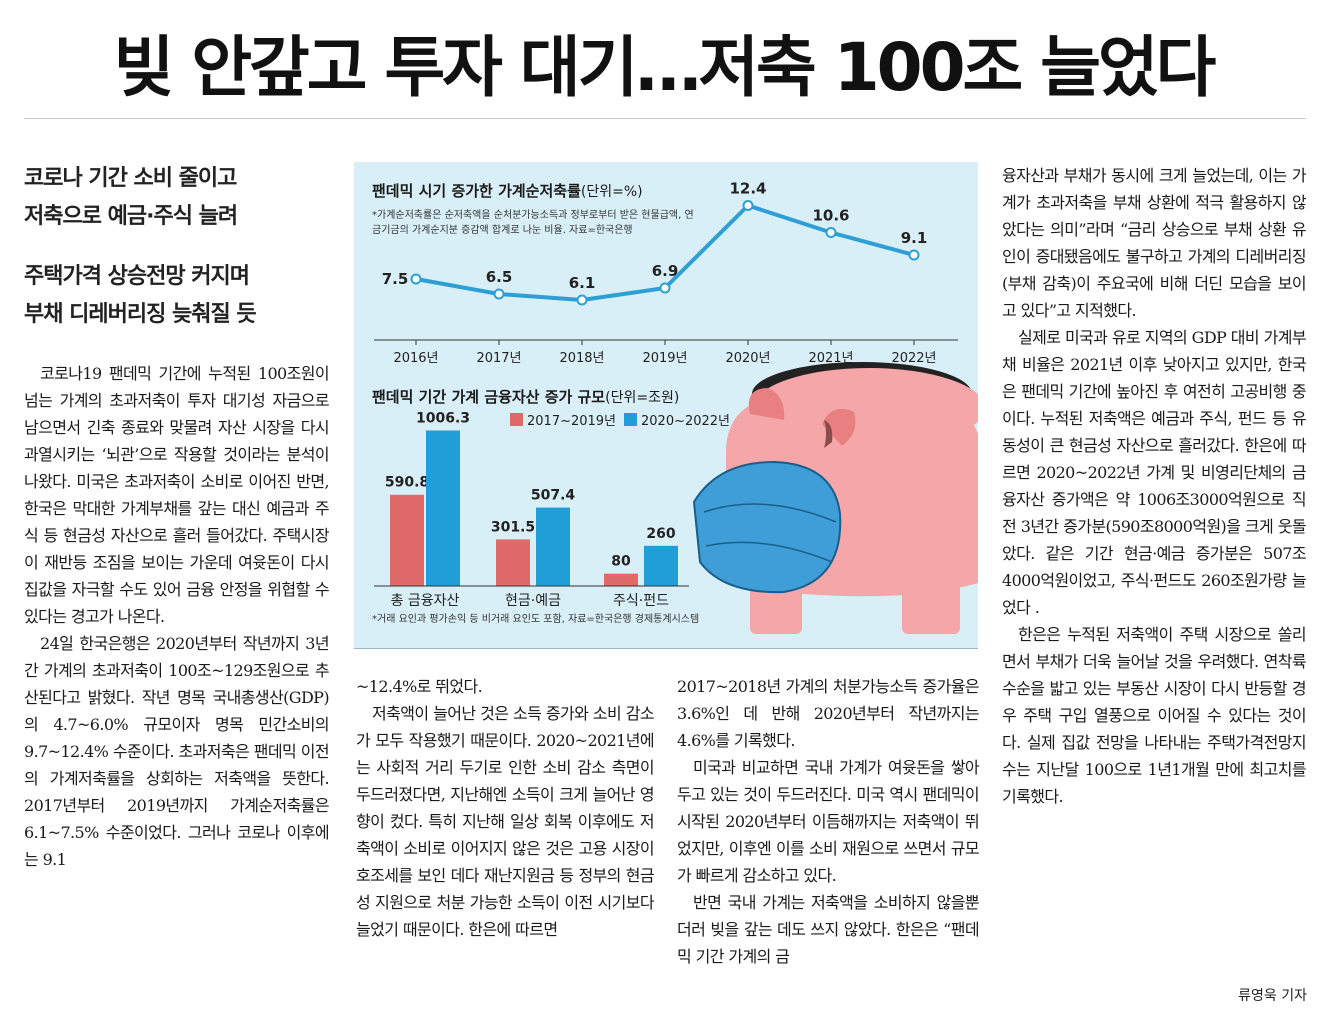 This screenshot has width=1327, height=1028. I want to click on paragraph: ~12.4%로 뛰었다., so click(419, 686).